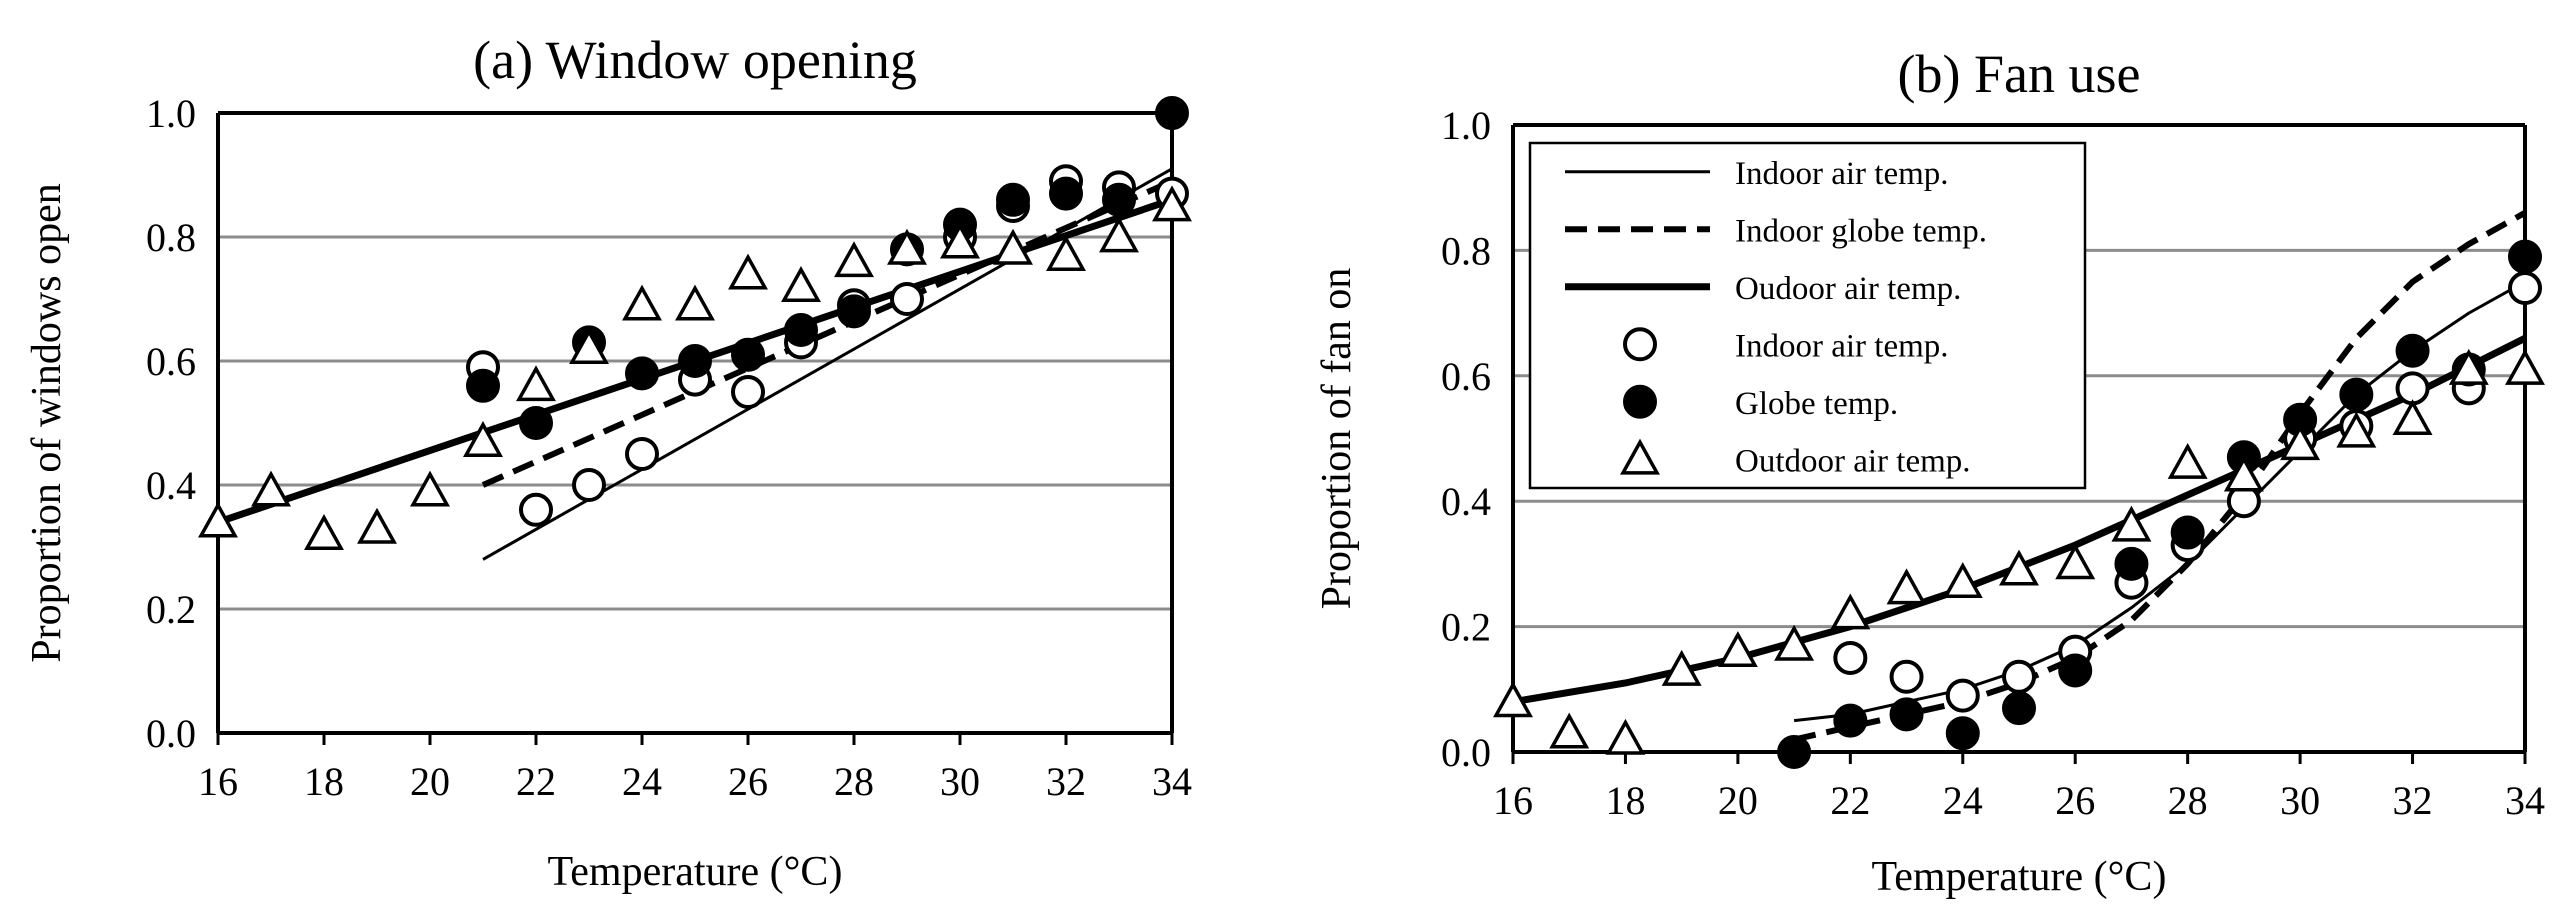 Image resolution: width=2570 pixels, height=916 pixels. Describe the element at coordinates (171, 113) in the screenshot. I see `a-y-tick-label: 1.0` at that location.